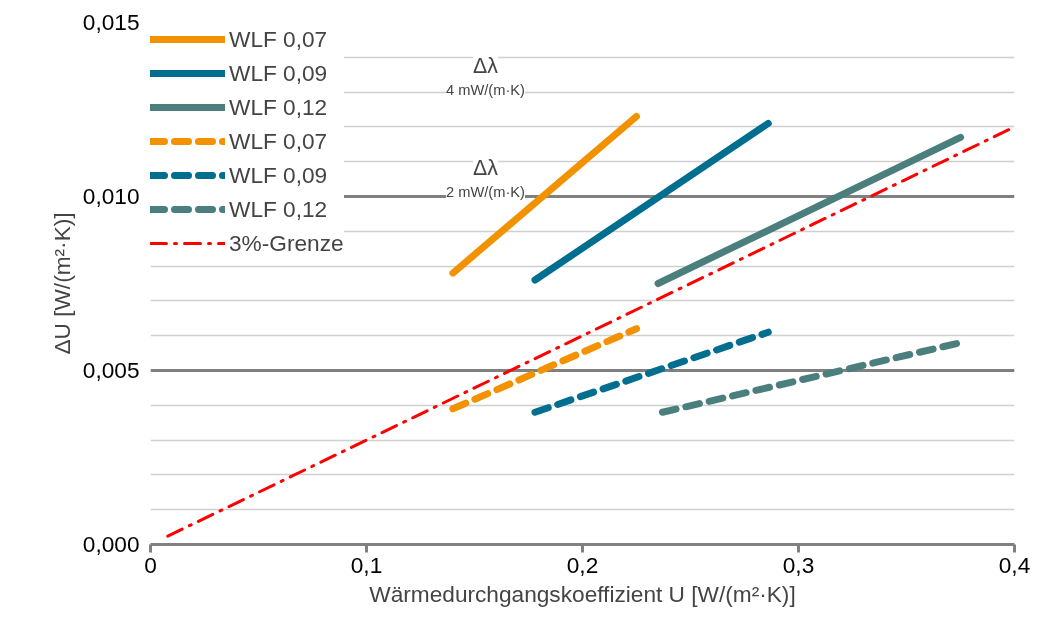  Describe the element at coordinates (485, 191) in the screenshot. I see `annotation: 2 mW/(m·K)` at that location.